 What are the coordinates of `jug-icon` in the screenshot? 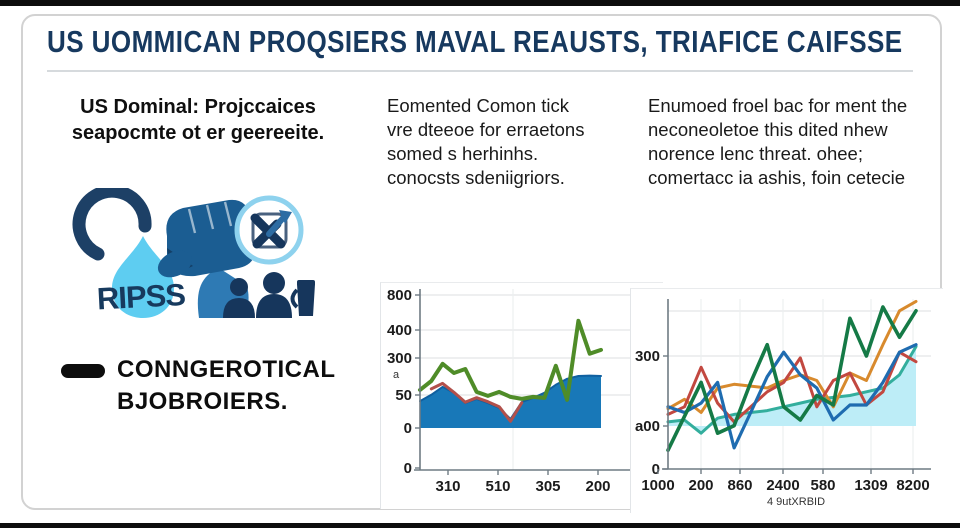 It's located at (302, 298).